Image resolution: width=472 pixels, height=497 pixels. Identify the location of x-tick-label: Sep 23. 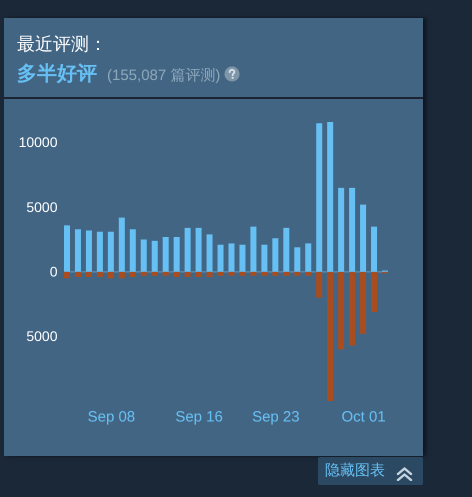
(276, 417).